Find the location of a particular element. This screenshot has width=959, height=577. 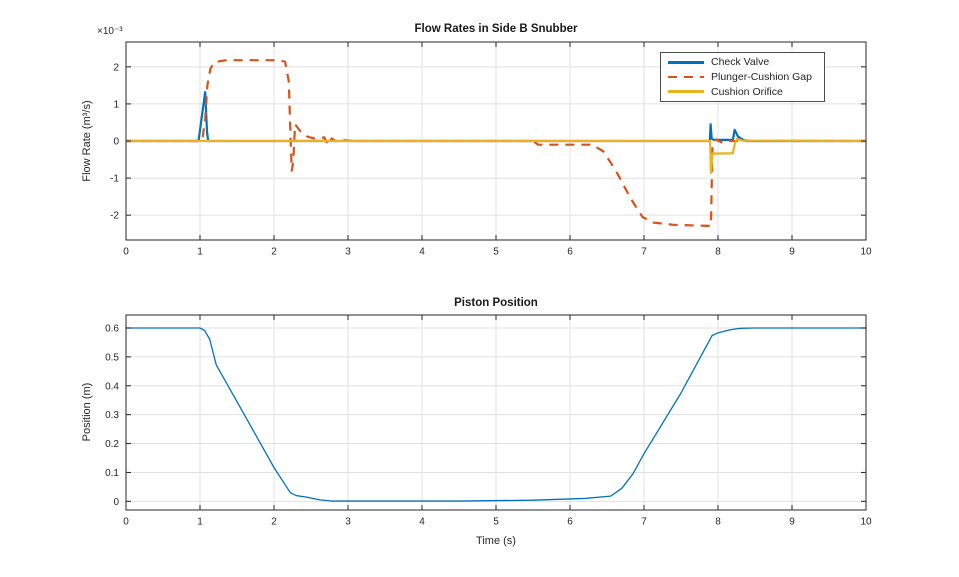

y-tick-label: 1 is located at coordinates (116, 104).